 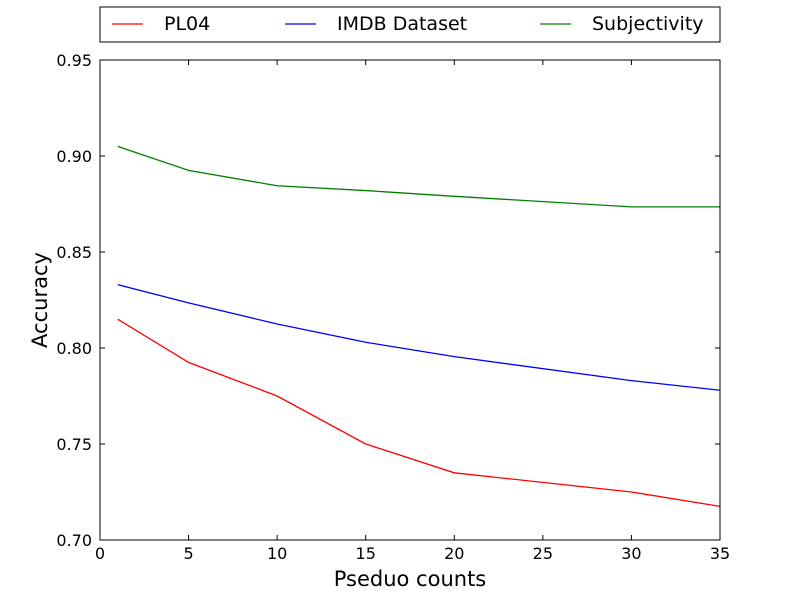 I want to click on legend-frame, so click(x=410, y=24).